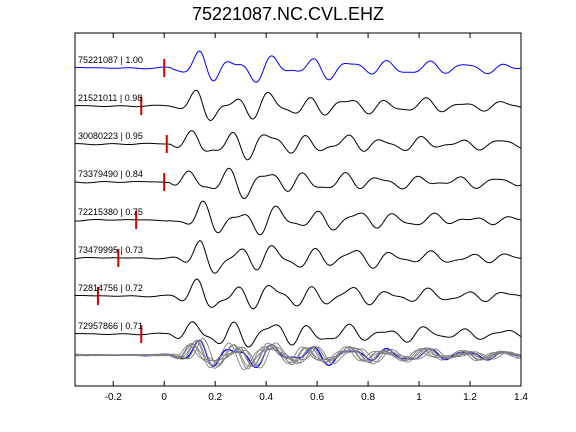 This screenshot has height=432, width=576. Describe the element at coordinates (521, 397) in the screenshot. I see `x-tick-label: 1.4` at that location.